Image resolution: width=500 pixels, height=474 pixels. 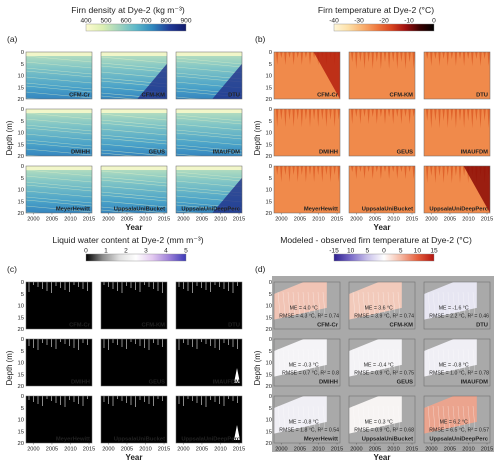 I want to click on model-label: DTU, so click(x=234, y=96).